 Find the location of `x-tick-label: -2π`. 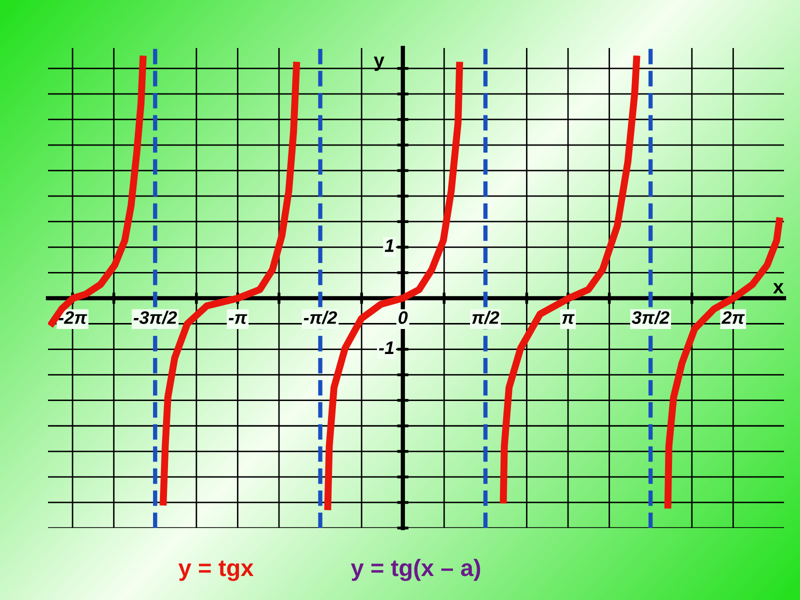

x-tick-label: -2π is located at coordinates (73, 317).